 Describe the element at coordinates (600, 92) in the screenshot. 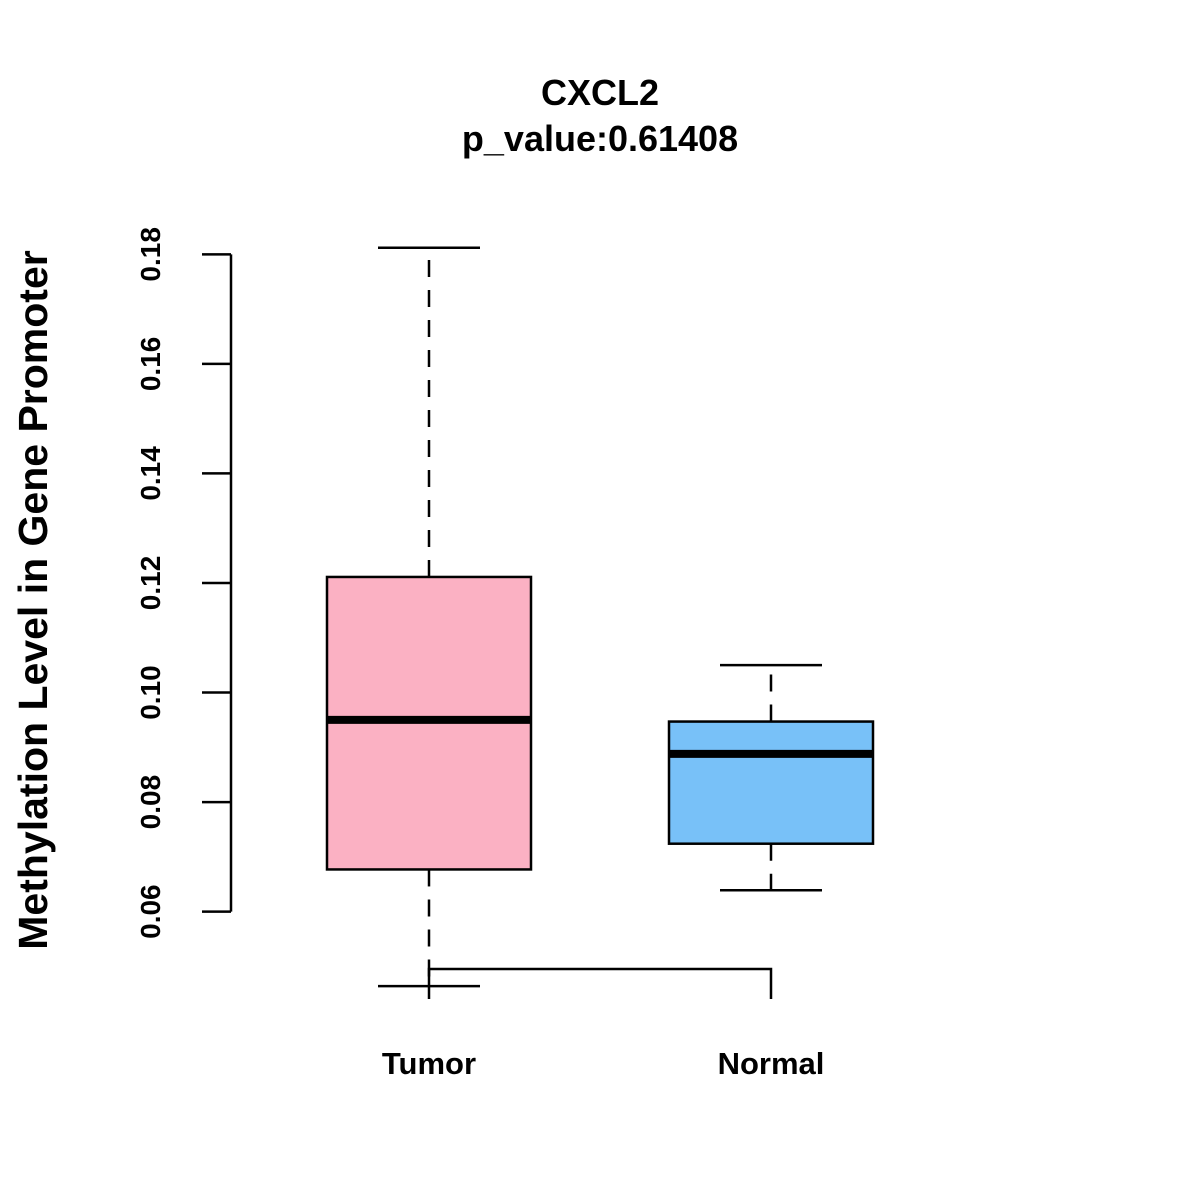

I see `chart-title: CXCL2` at that location.